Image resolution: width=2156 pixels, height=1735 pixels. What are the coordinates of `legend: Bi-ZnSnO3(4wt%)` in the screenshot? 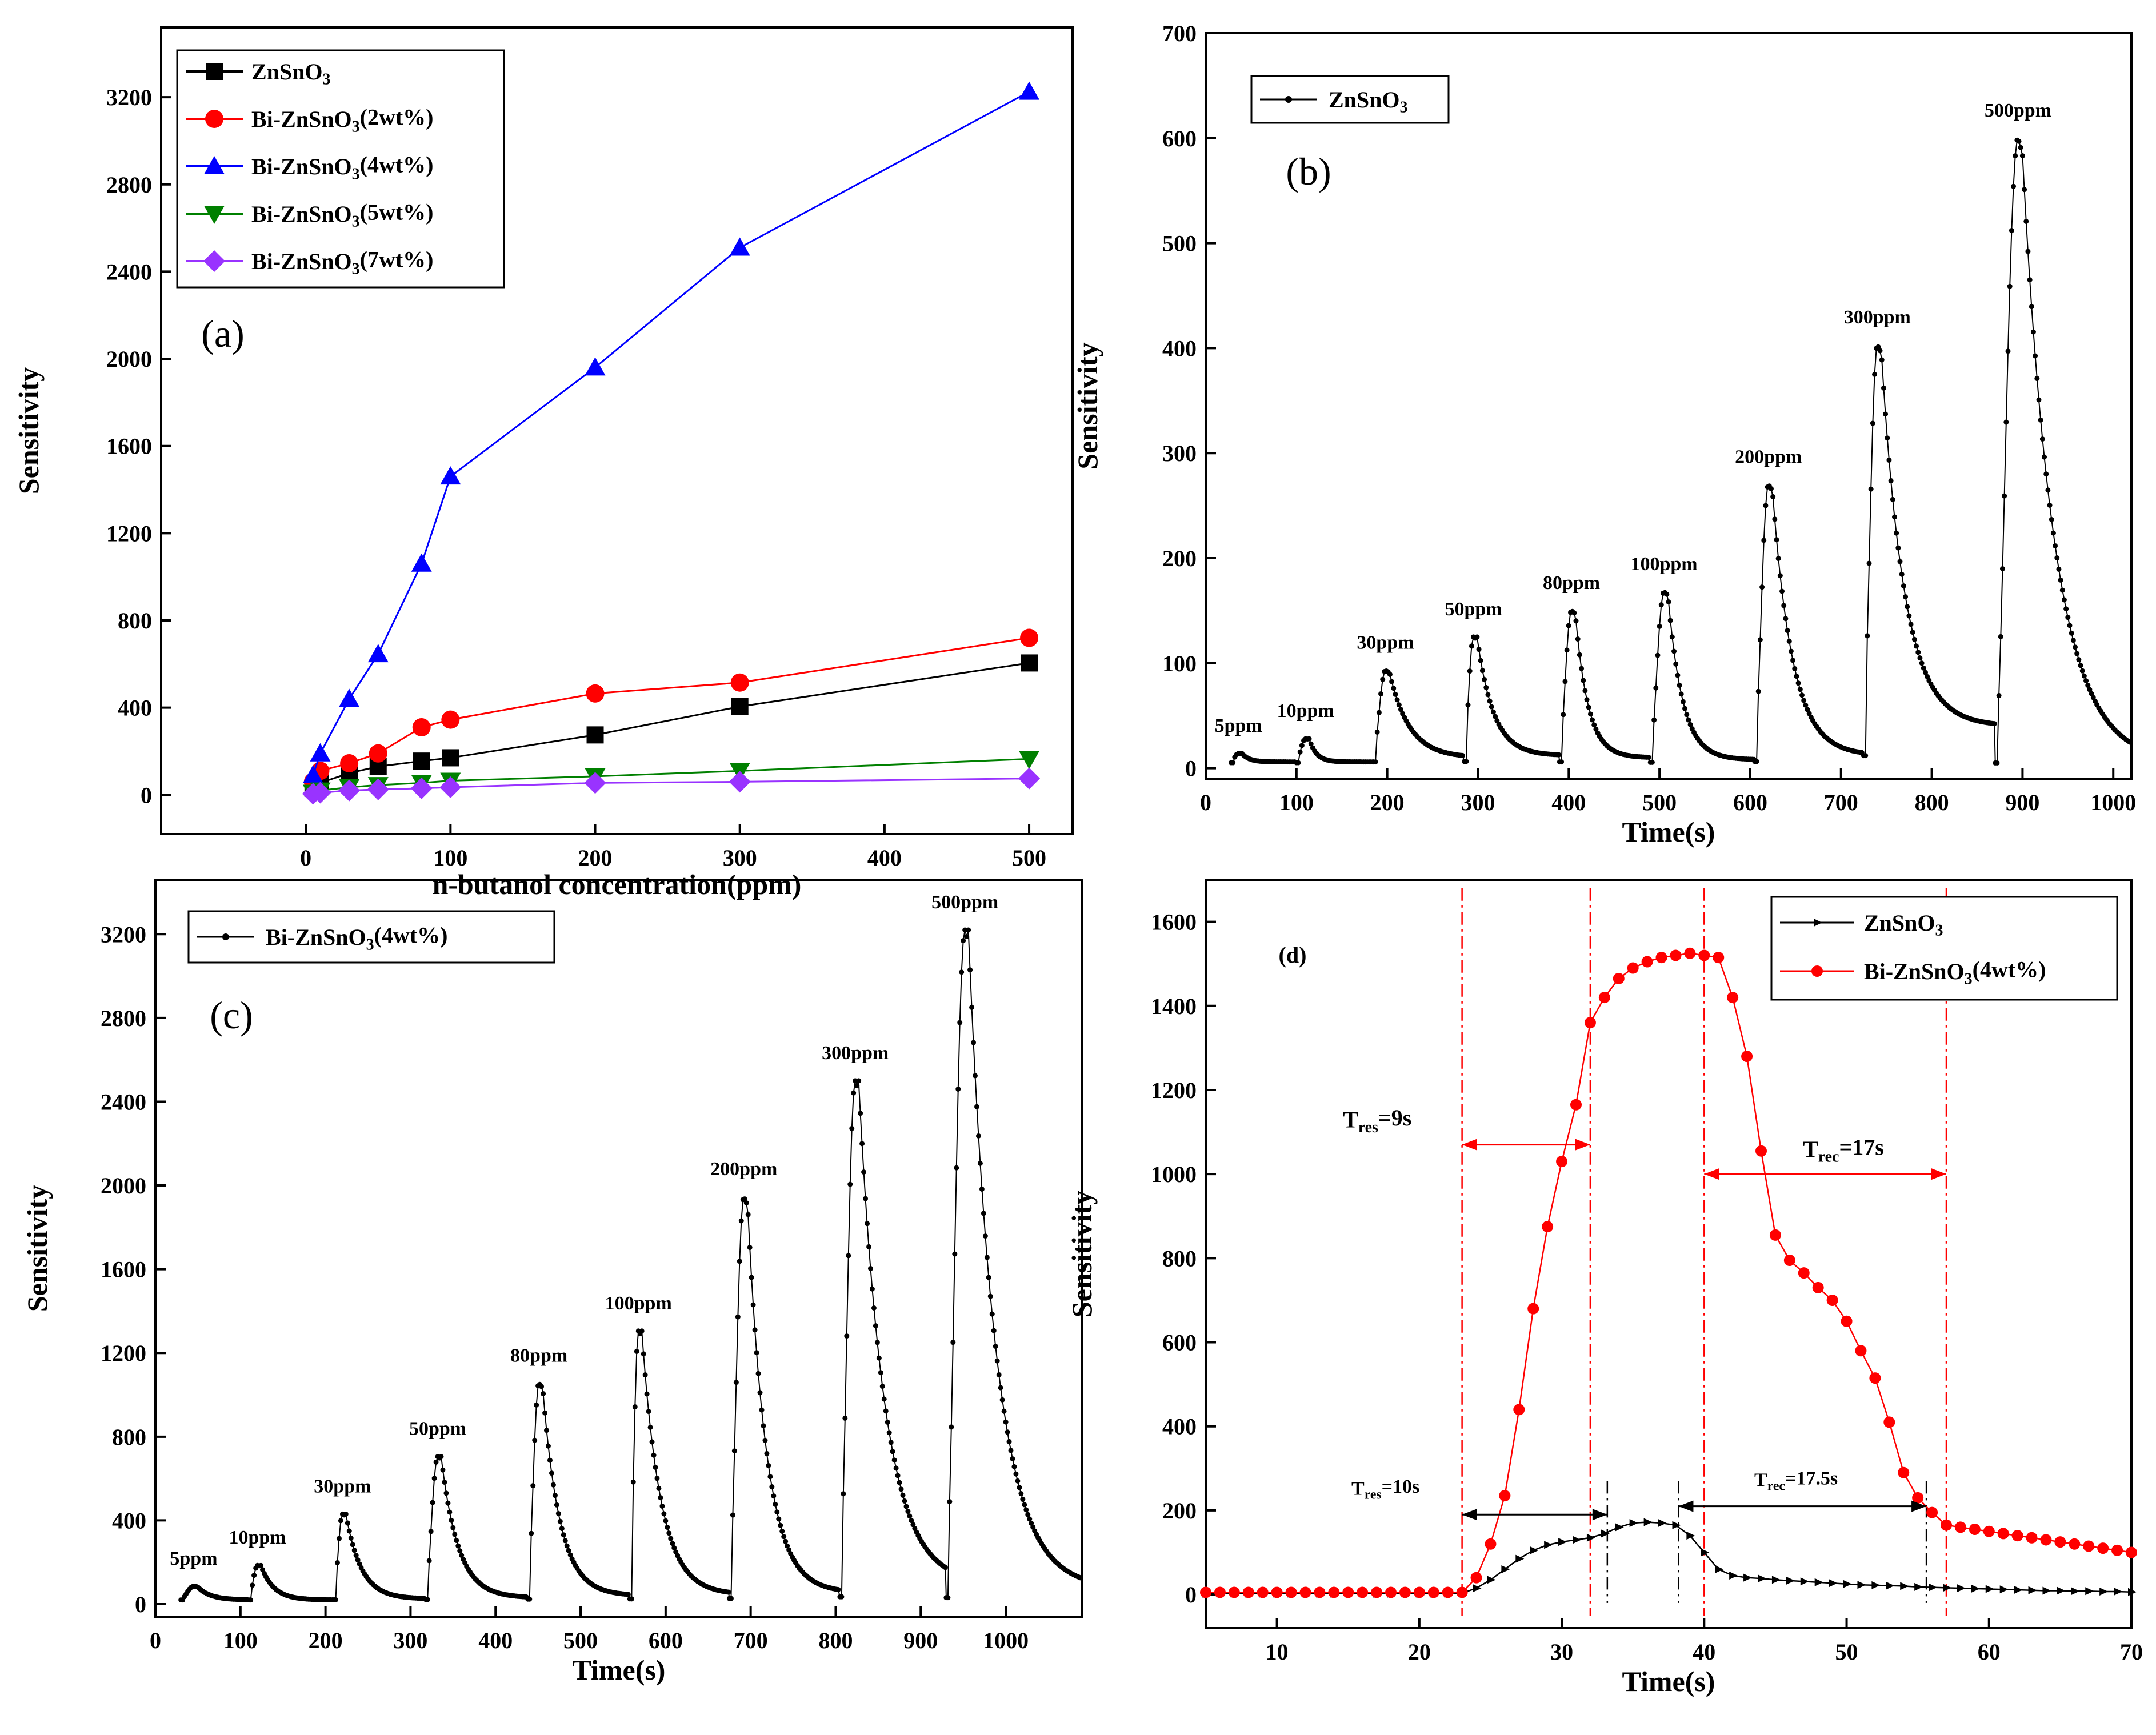 It's located at (371, 937).